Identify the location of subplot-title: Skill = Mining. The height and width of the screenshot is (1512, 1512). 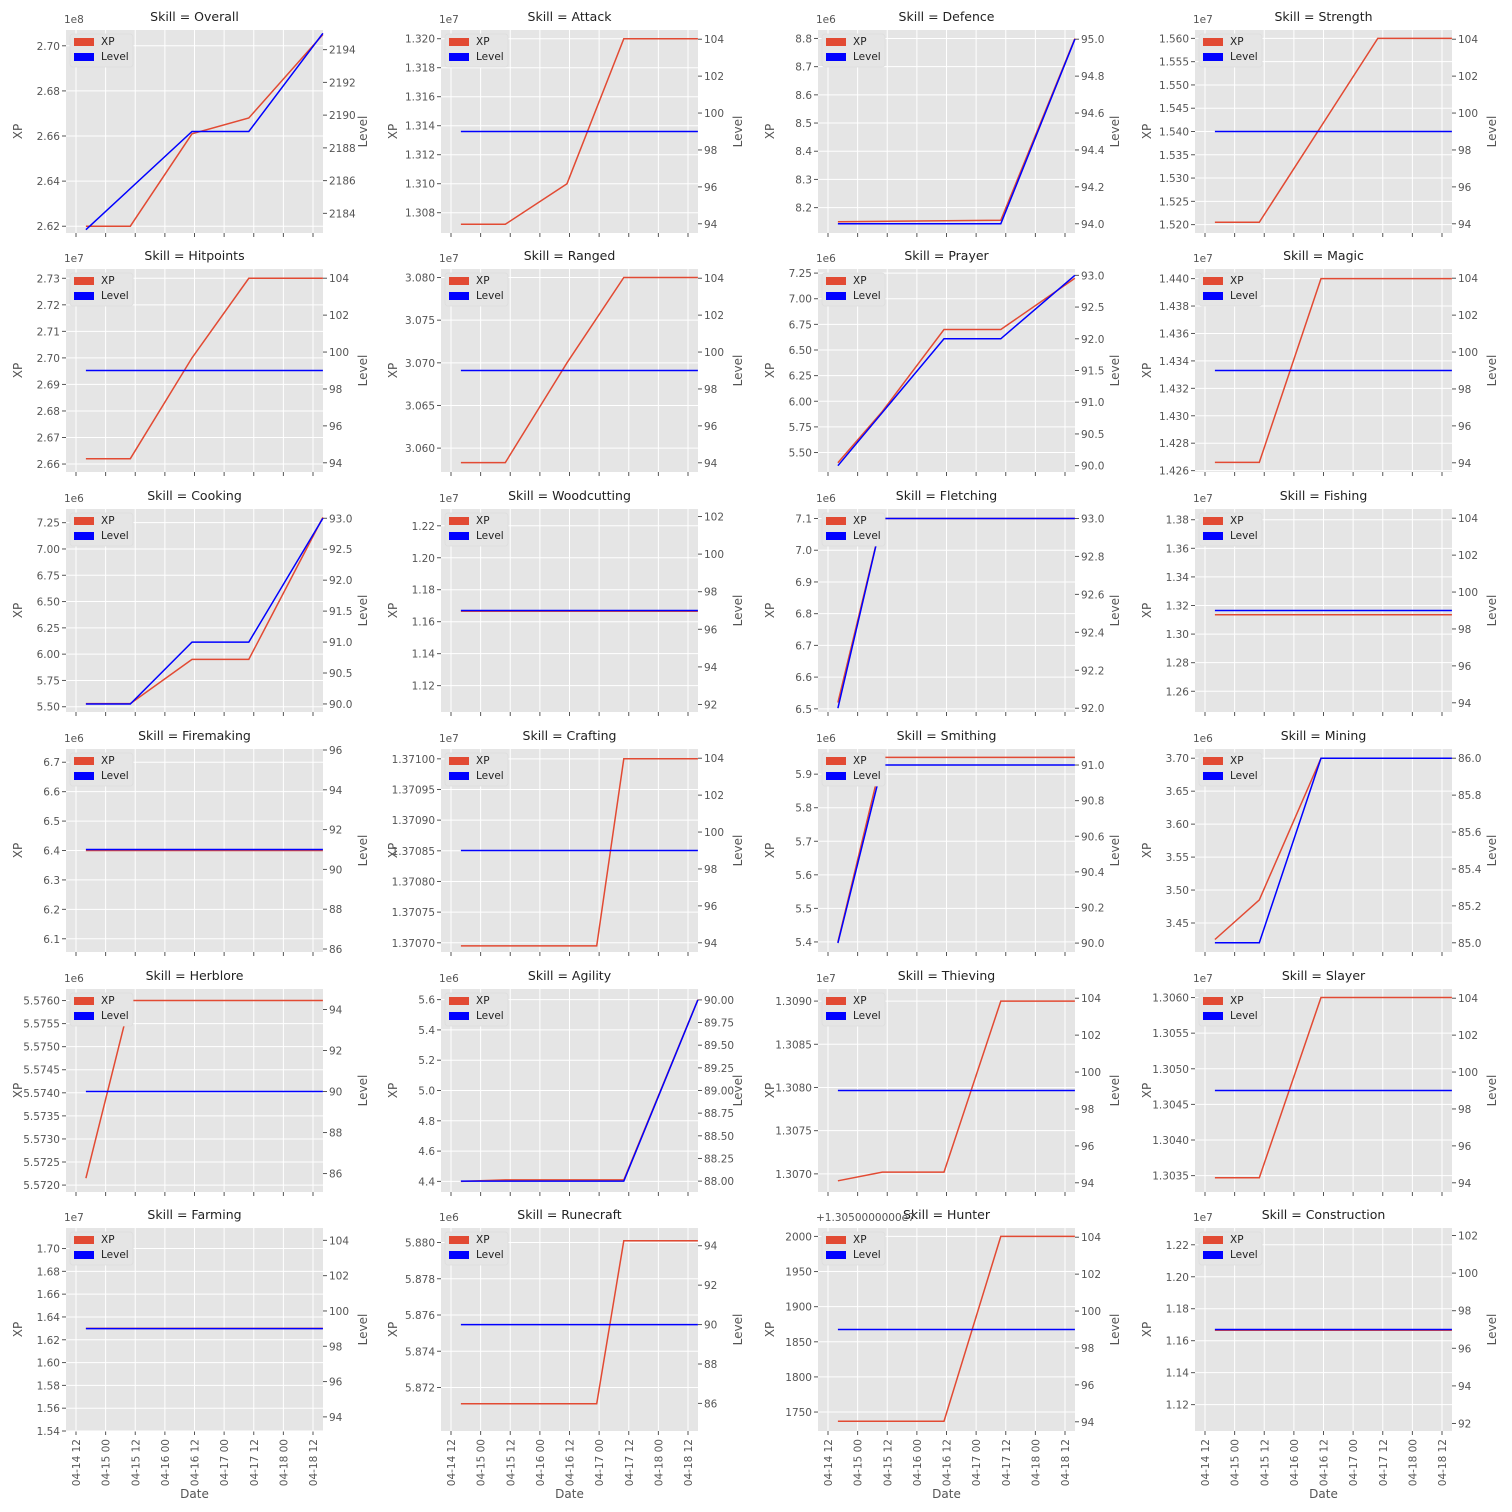
(1324, 735).